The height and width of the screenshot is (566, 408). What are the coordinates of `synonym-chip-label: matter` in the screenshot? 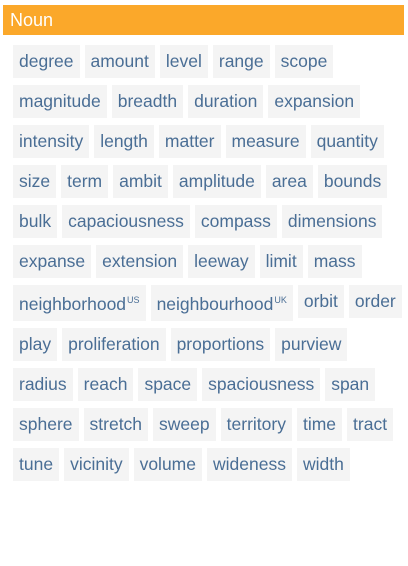 It's located at (189, 141).